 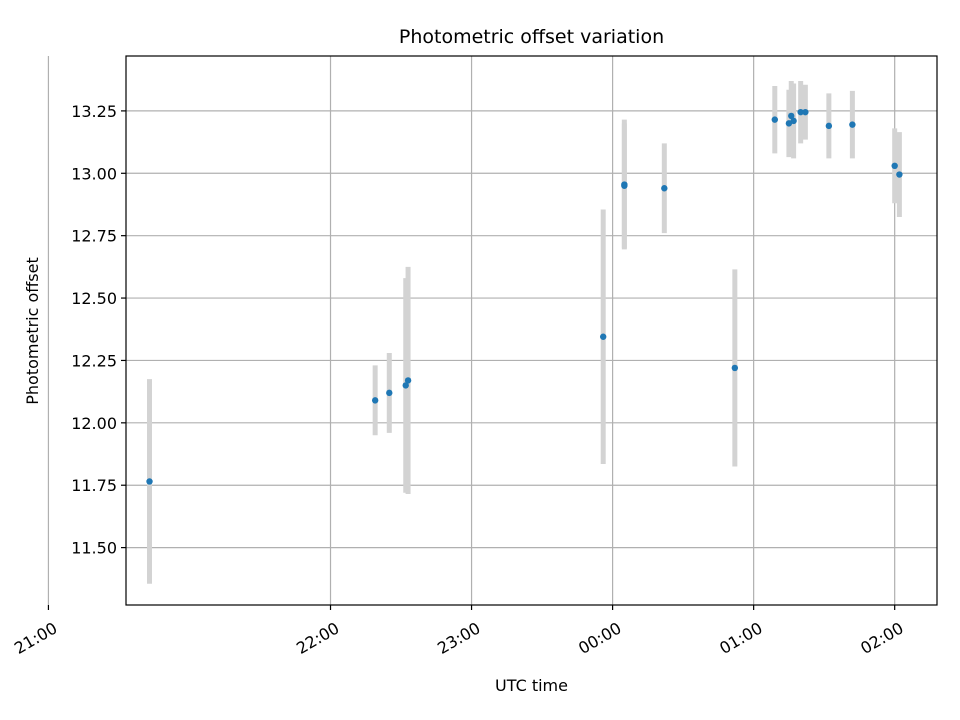 I want to click on y-tick-label: 11.75, so click(x=94, y=485).